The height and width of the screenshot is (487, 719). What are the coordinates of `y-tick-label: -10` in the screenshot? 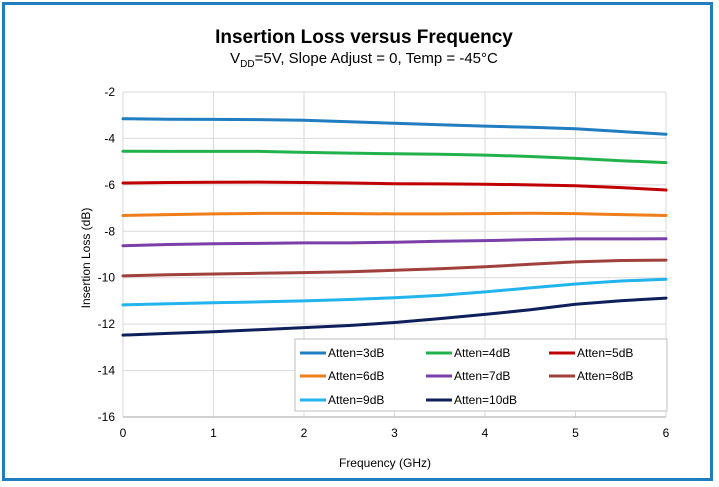 It's located at (107, 278).